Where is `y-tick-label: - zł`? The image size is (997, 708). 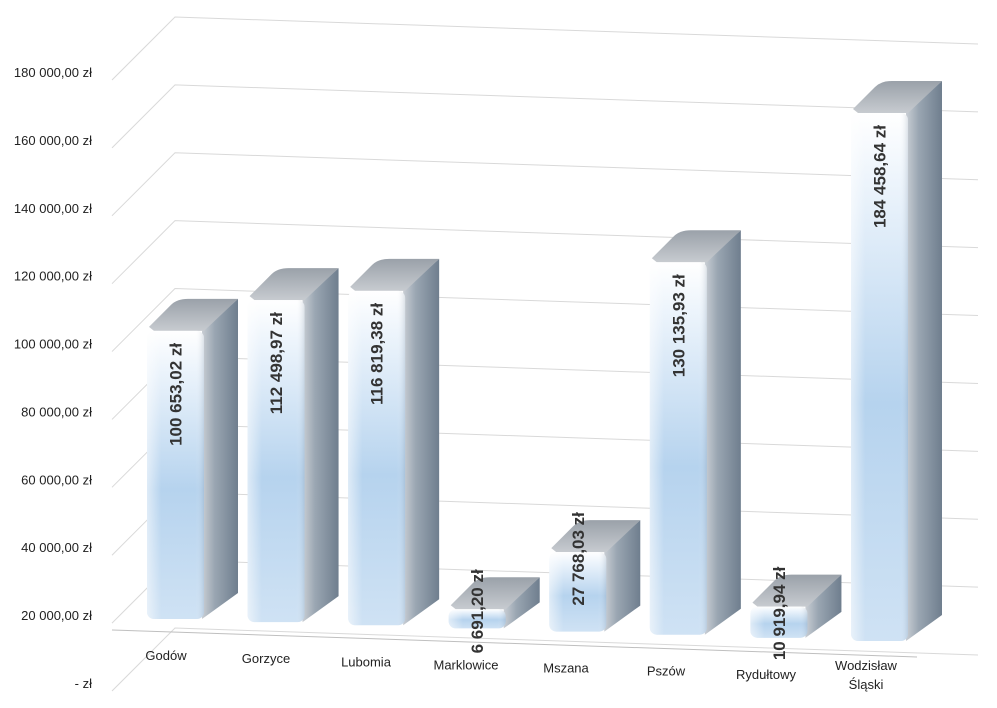 y-tick-label: - zł is located at coordinates (83, 683).